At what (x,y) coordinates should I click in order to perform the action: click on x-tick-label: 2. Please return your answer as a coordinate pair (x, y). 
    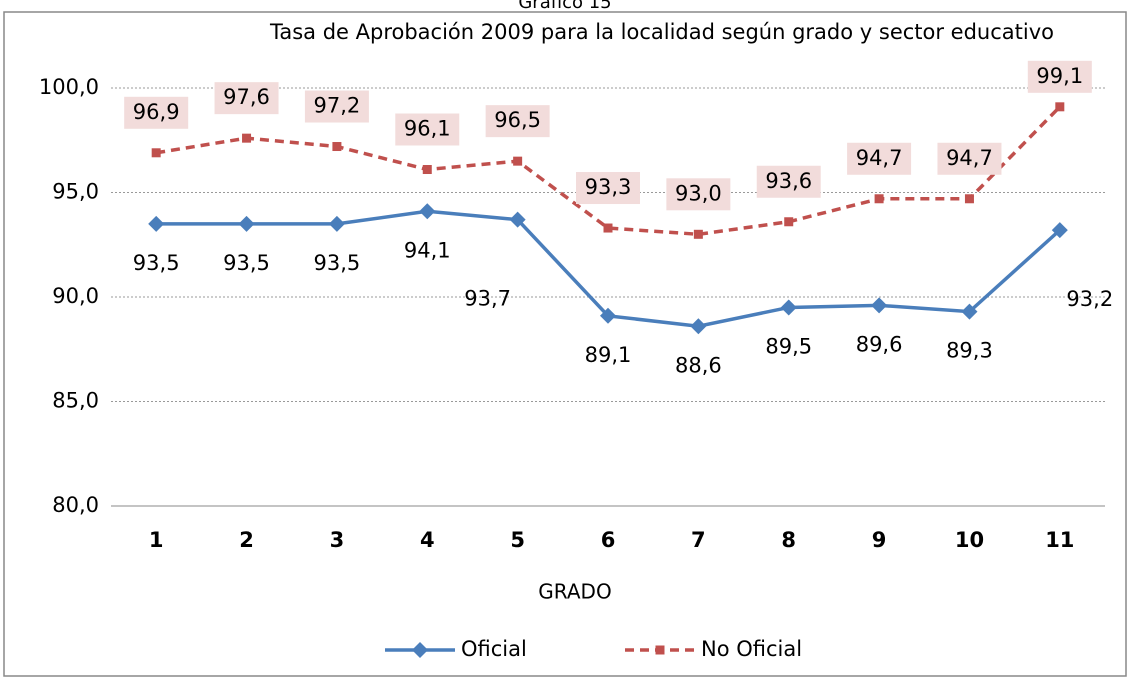
    Looking at the image, I should click on (246, 540).